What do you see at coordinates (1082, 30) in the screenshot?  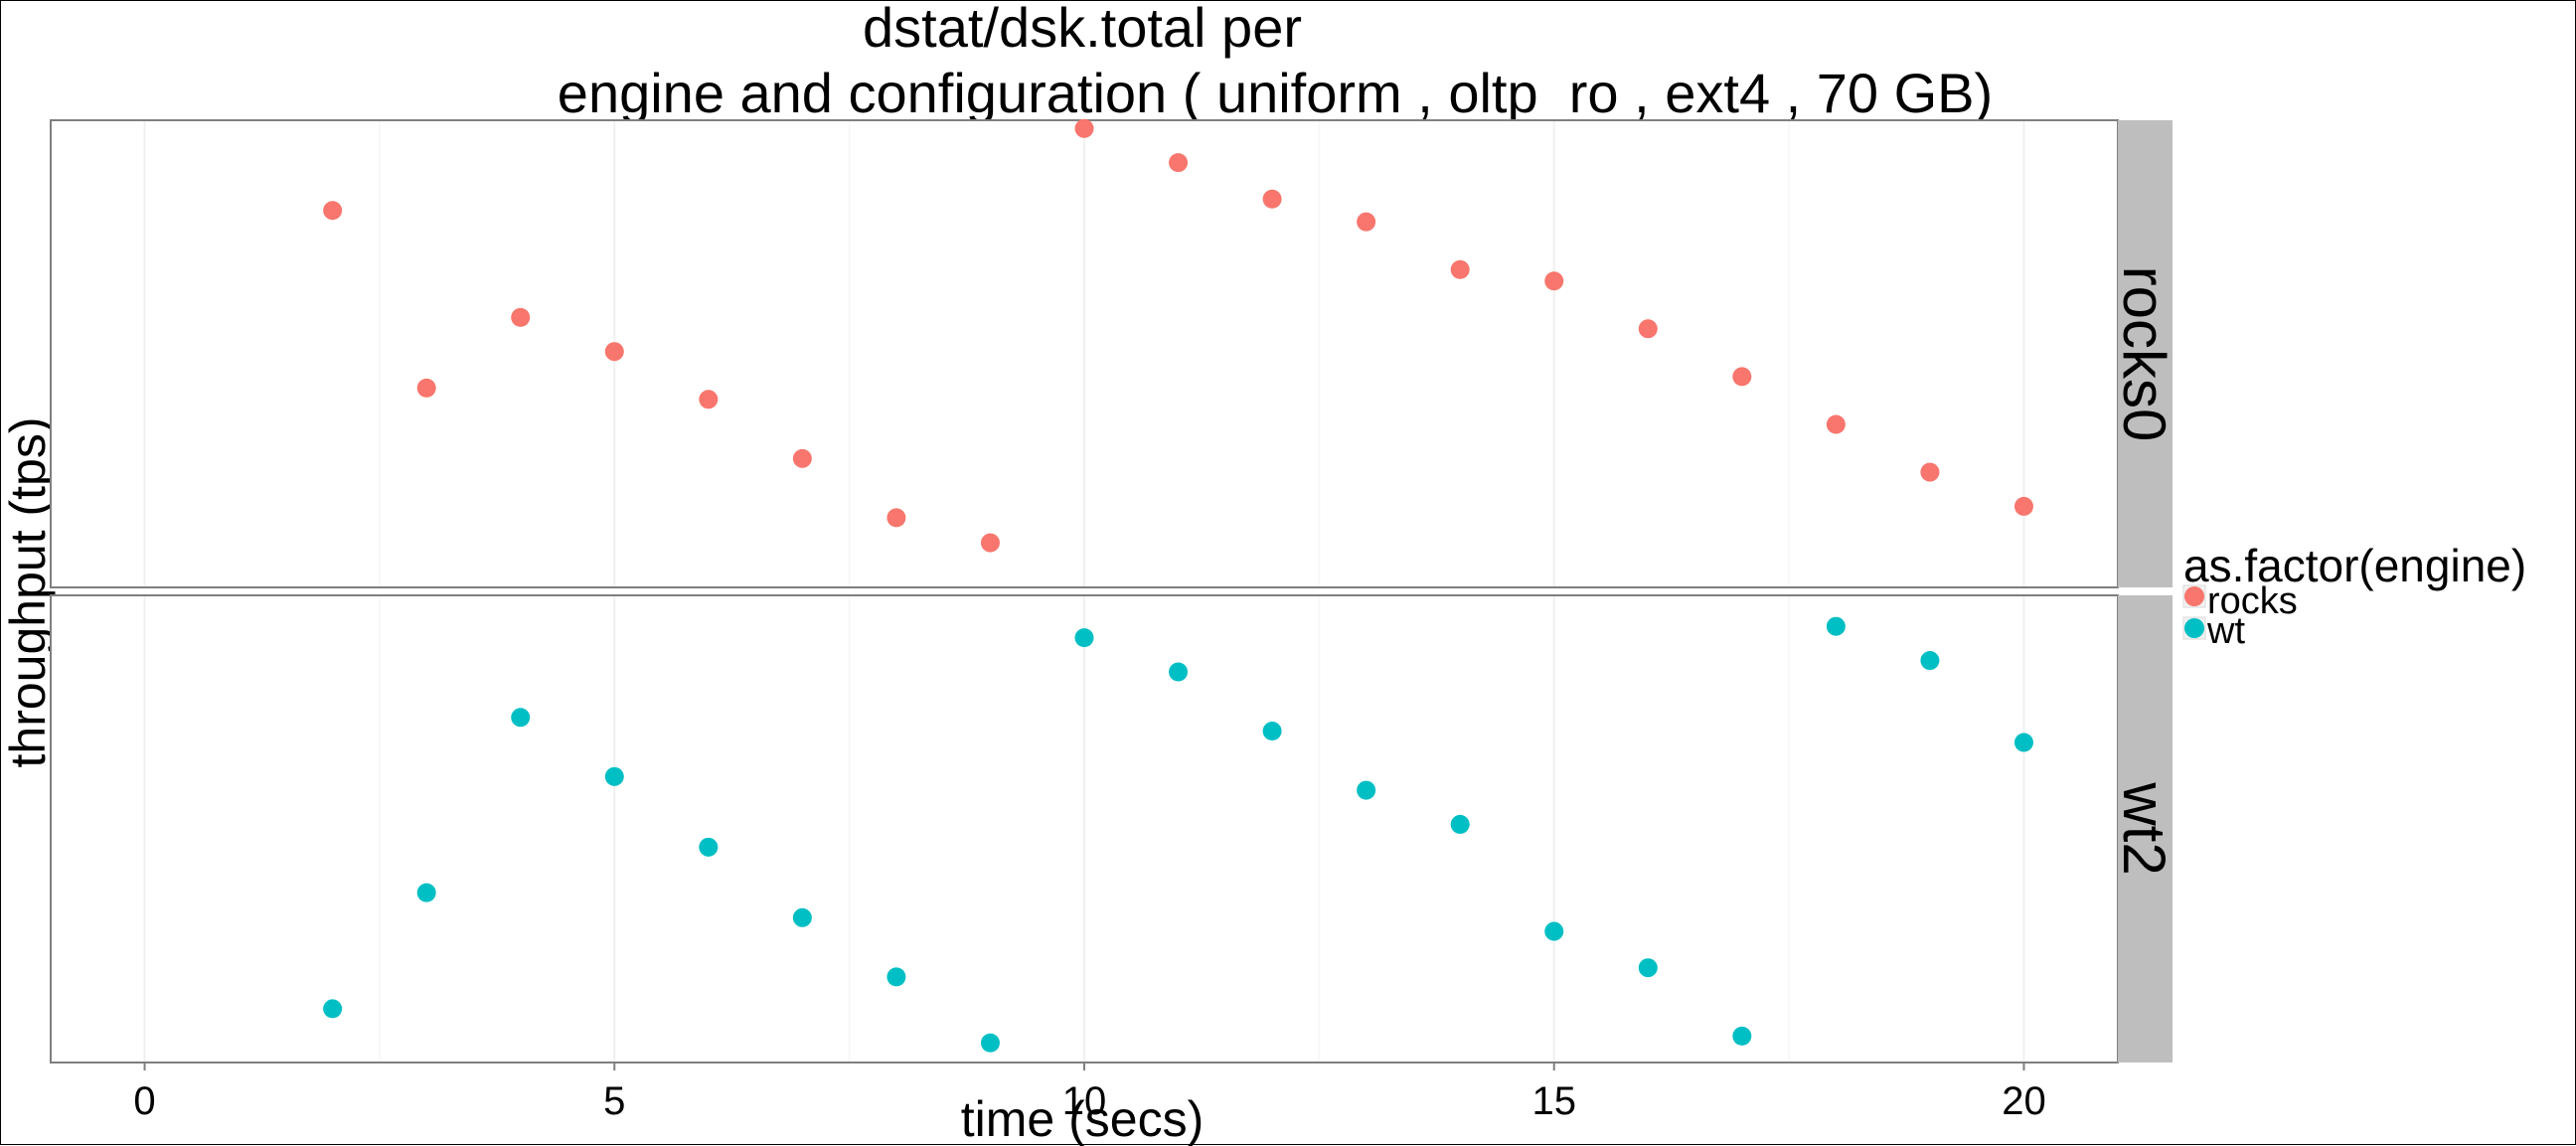 I see `chart-title-line1: dstat/dsk.total per` at bounding box center [1082, 30].